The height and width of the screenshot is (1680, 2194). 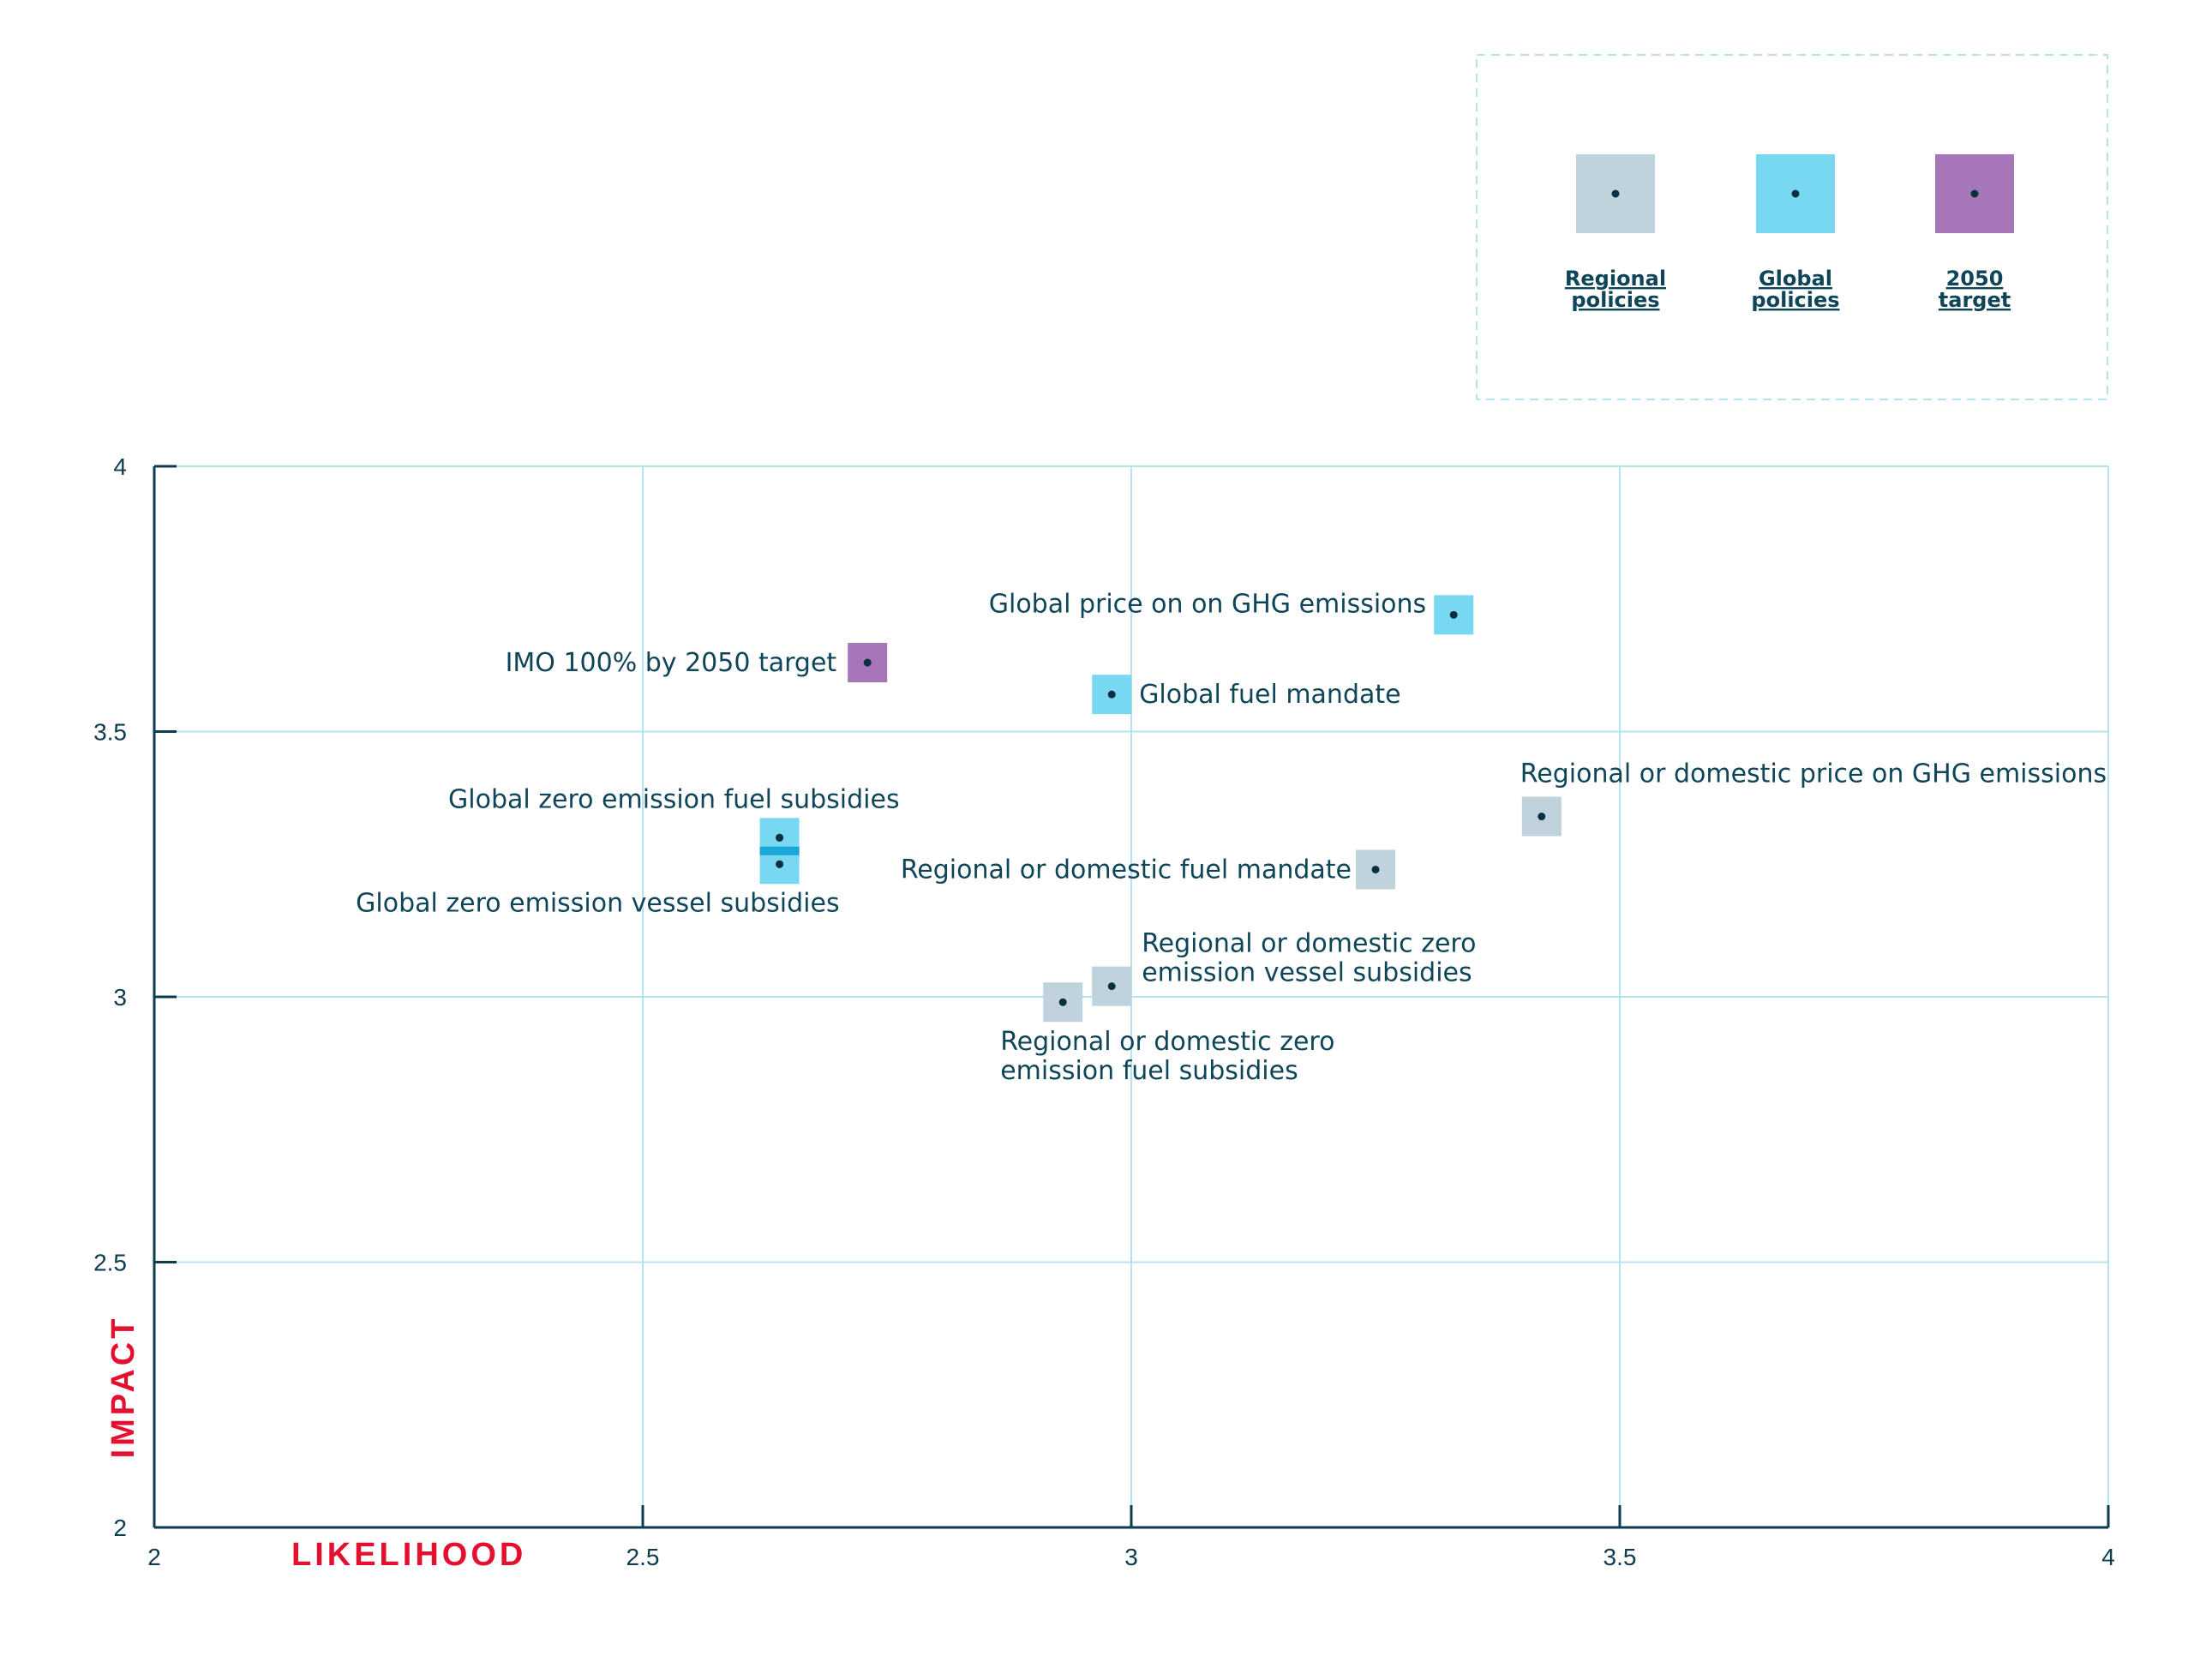 I want to click on y-tick-label: 4, so click(x=120, y=466).